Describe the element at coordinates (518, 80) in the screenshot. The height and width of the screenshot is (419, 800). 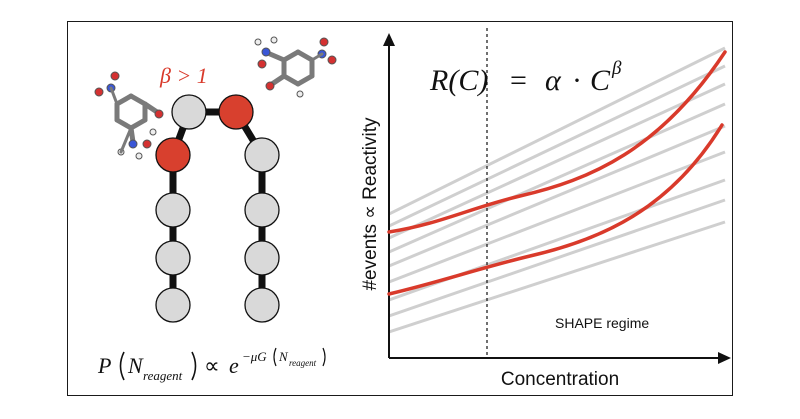
I see `equation-equals: =` at that location.